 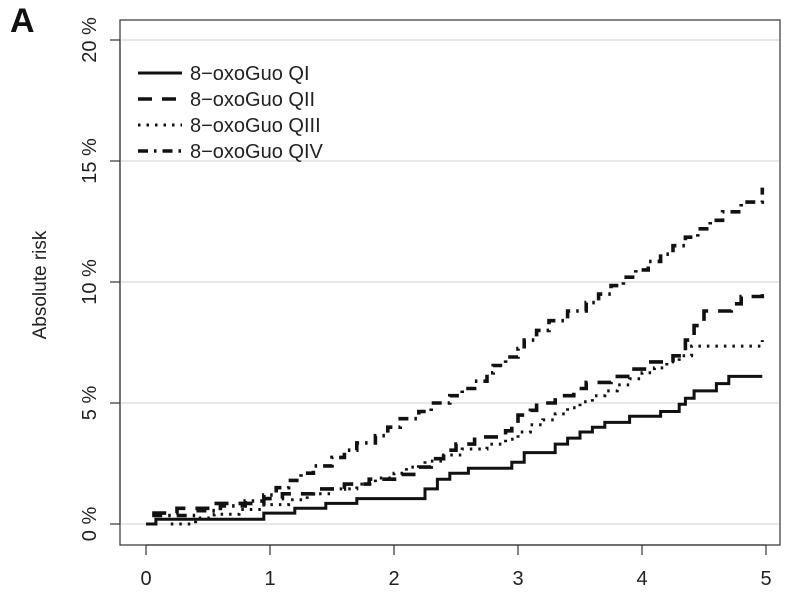 I want to click on x-tick-label: 3, so click(x=517, y=579).